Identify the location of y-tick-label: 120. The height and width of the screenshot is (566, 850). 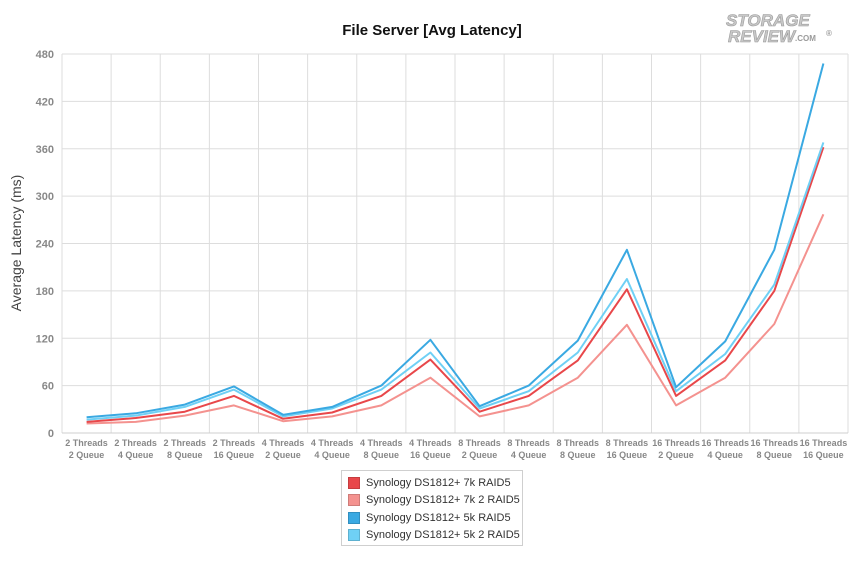
(45, 339).